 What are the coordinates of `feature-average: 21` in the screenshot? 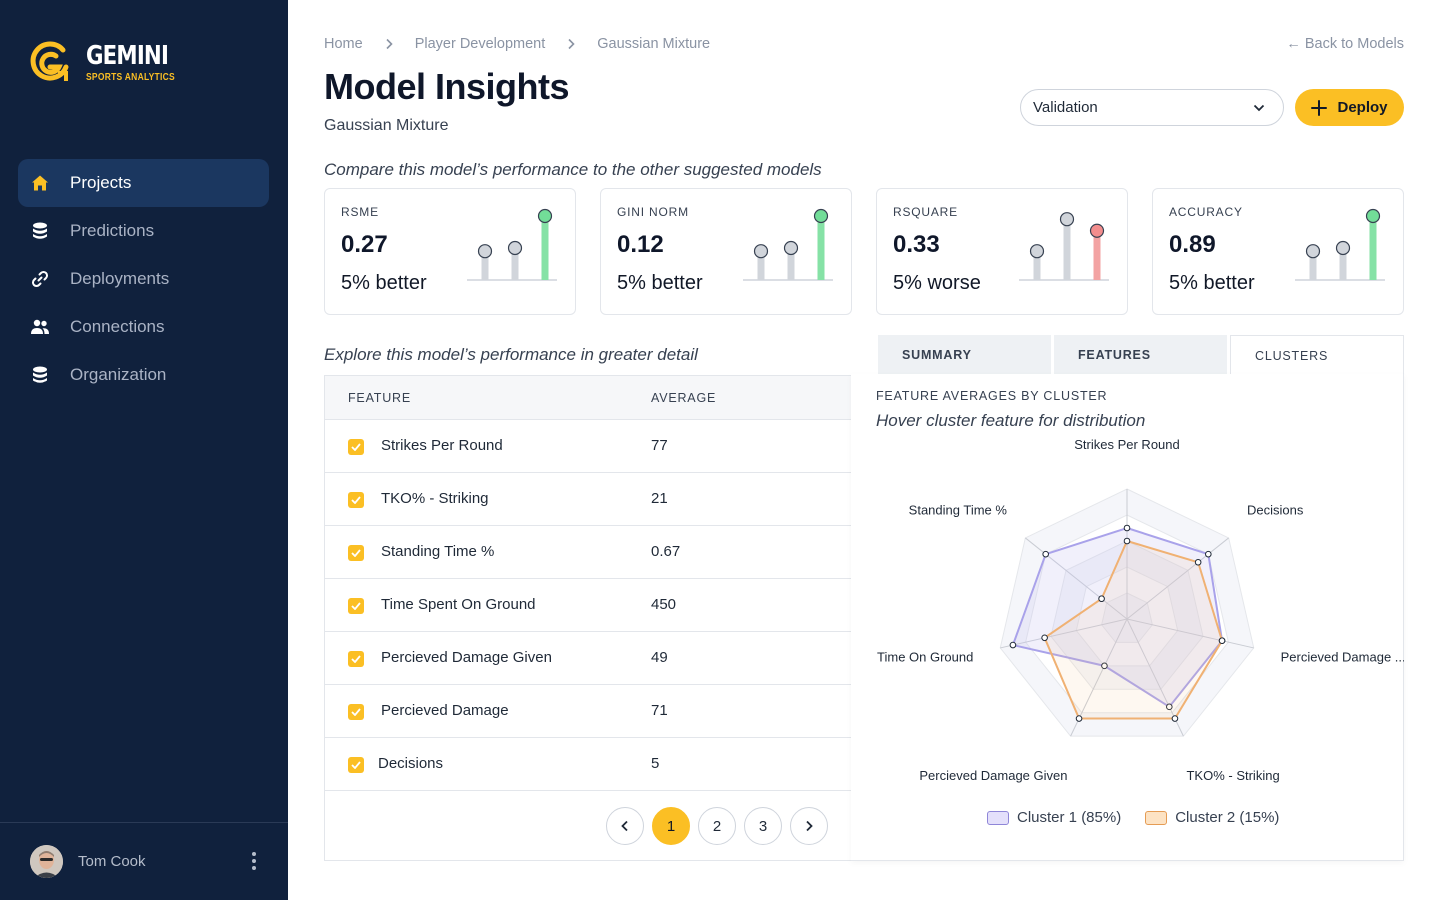 It's located at (659, 498).